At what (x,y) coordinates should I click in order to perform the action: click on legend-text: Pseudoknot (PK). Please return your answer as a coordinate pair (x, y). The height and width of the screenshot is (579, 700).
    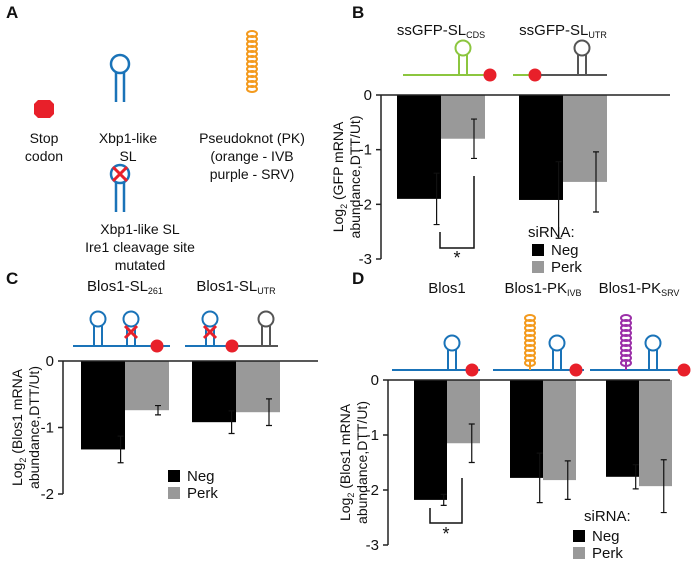
    Looking at the image, I should click on (252, 138).